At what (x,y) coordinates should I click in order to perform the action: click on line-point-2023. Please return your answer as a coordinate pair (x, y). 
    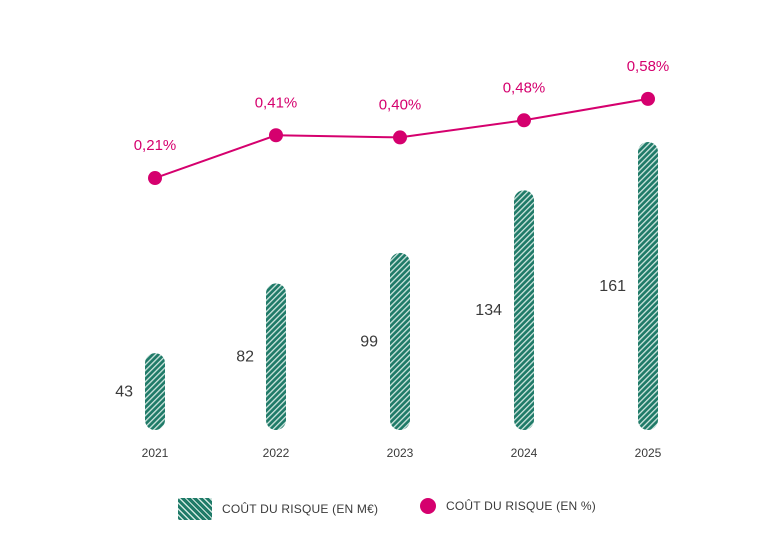
    Looking at the image, I should click on (400, 137).